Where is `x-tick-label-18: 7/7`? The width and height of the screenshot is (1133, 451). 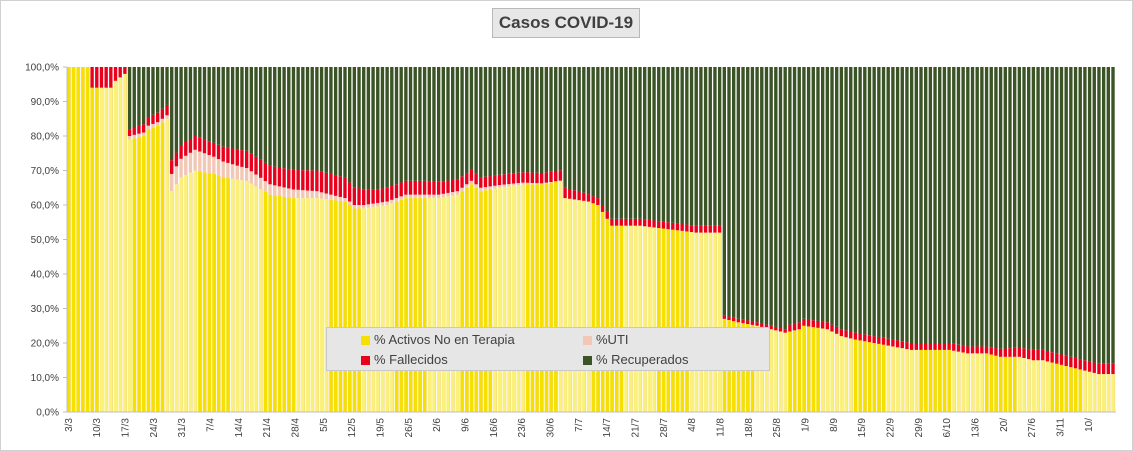 x-tick-label-18: 7/7 is located at coordinates (579, 425).